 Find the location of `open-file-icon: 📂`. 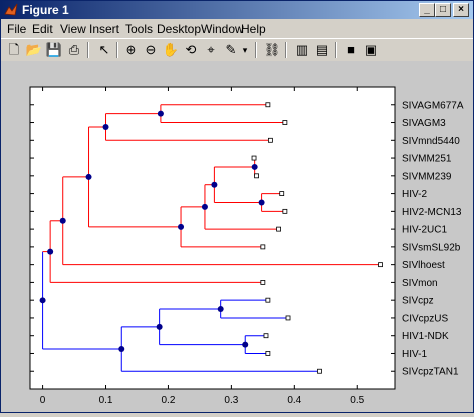

open-file-icon: 📂 is located at coordinates (34, 49).